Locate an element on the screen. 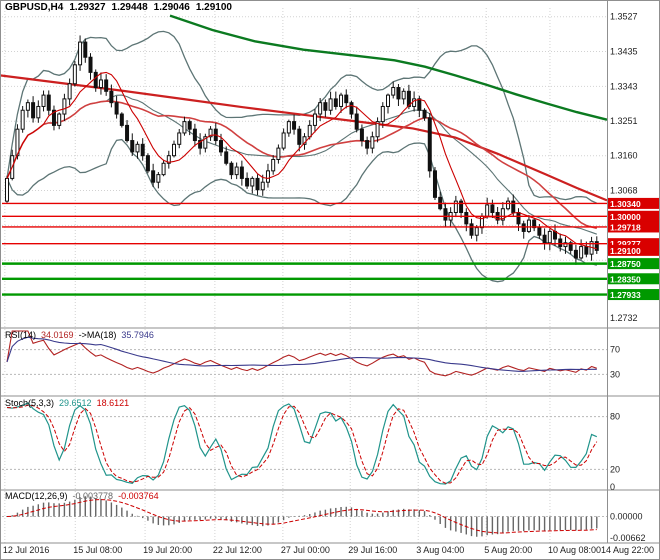  stoch-main-line is located at coordinates (302, 443).